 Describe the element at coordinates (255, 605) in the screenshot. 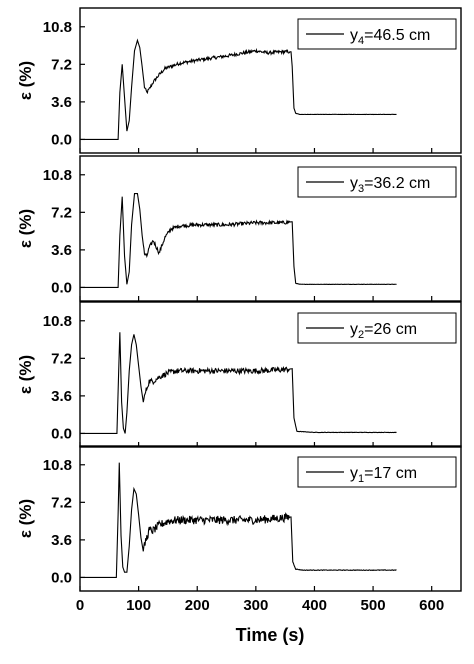

I see `x-tick-label: 300` at that location.